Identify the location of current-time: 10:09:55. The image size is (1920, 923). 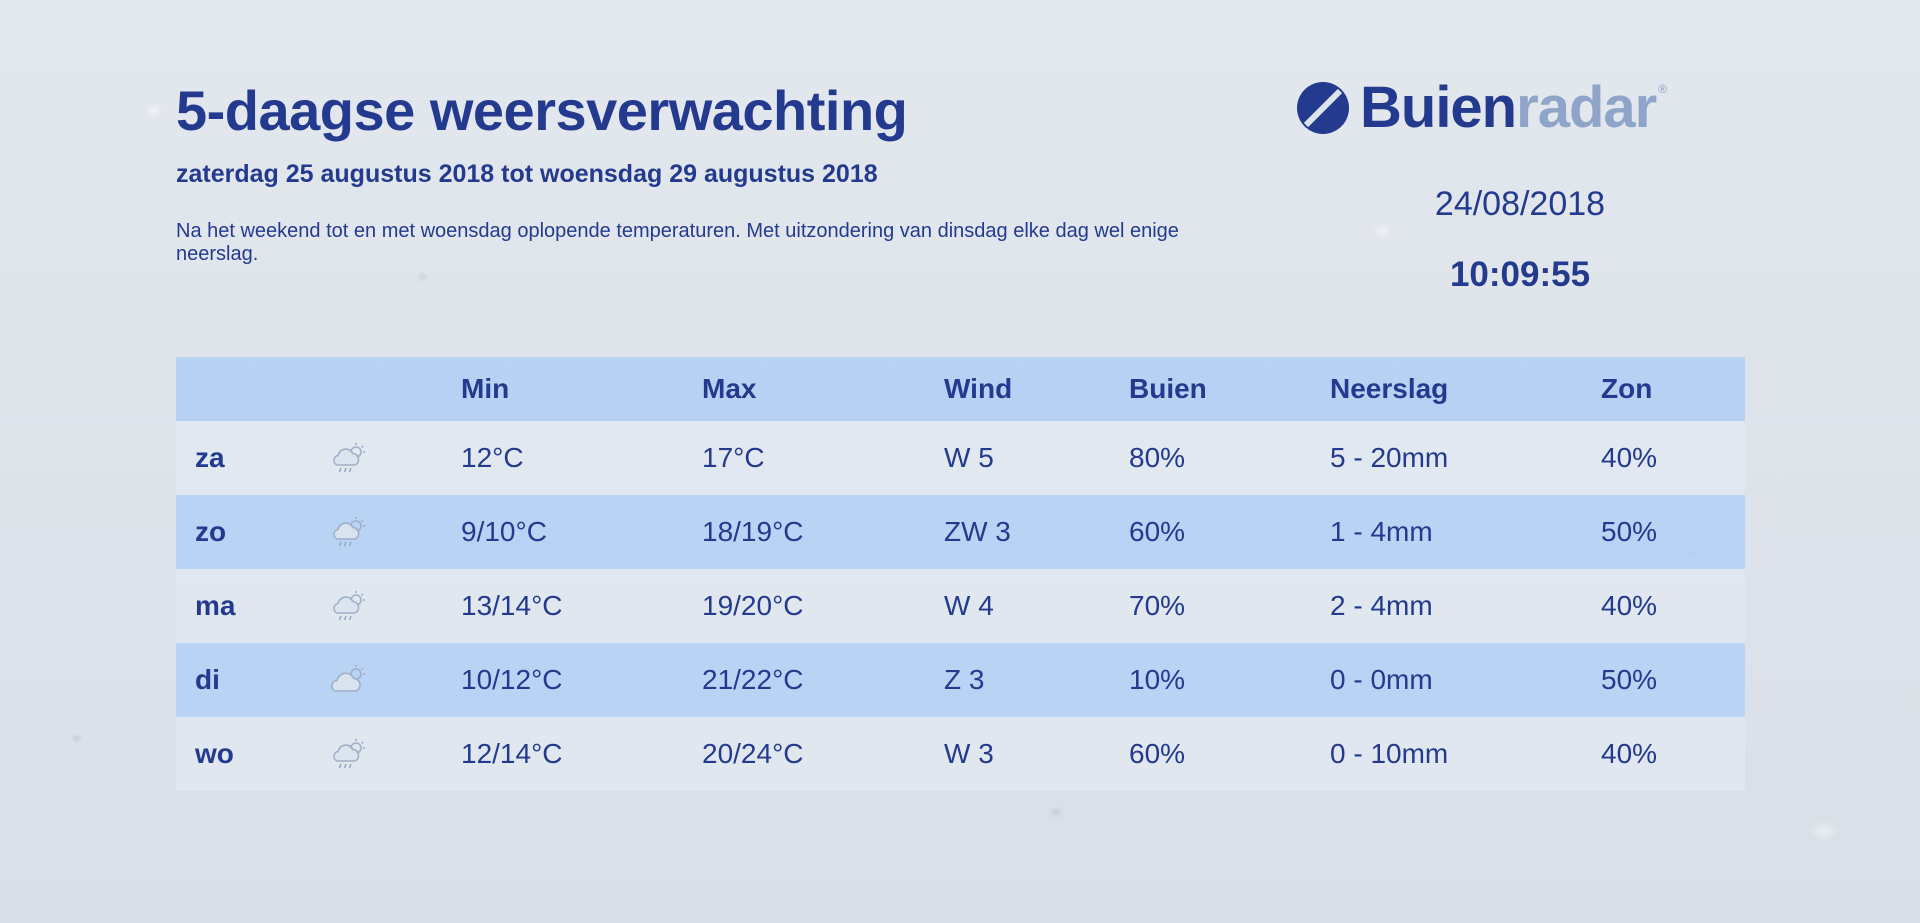
(1520, 274).